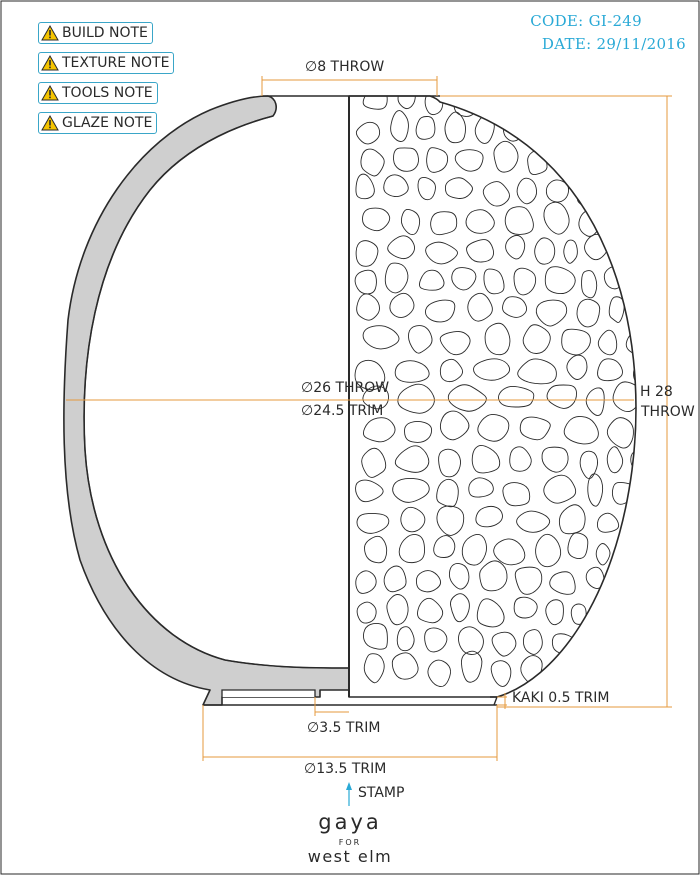 The height and width of the screenshot is (875, 700). What do you see at coordinates (350, 842) in the screenshot?
I see `brand-for: FOR` at bounding box center [350, 842].